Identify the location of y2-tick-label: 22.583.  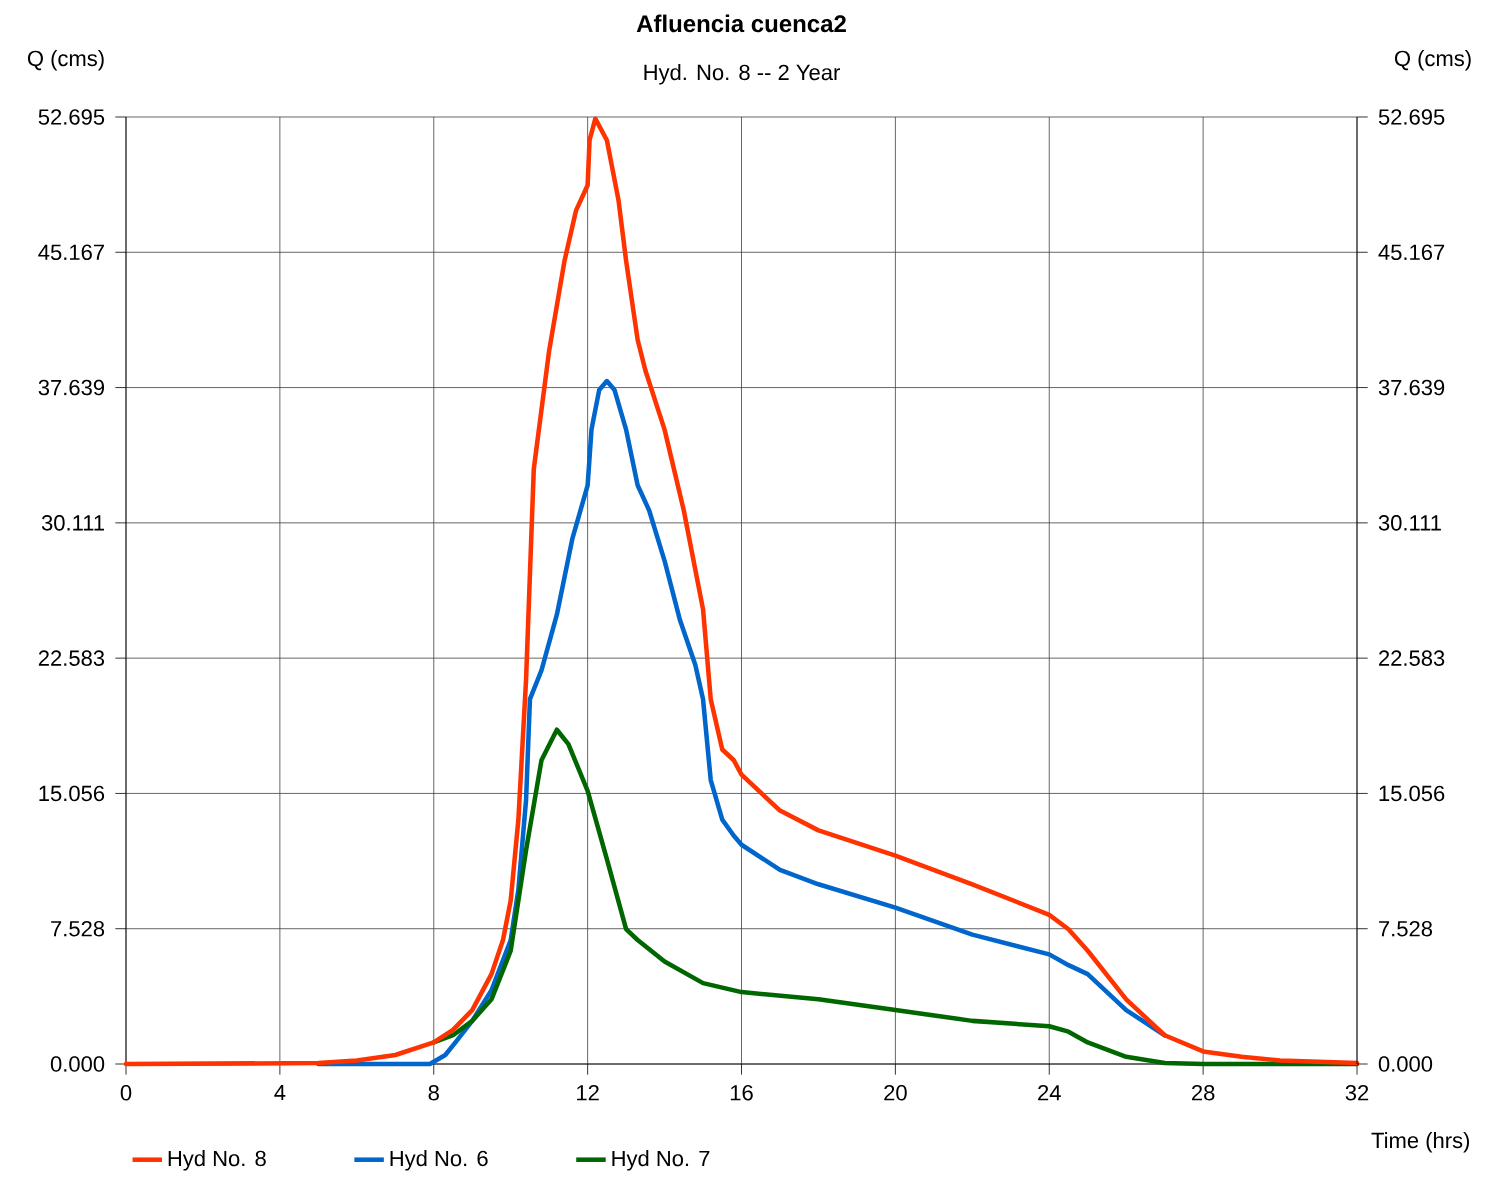
(1412, 658).